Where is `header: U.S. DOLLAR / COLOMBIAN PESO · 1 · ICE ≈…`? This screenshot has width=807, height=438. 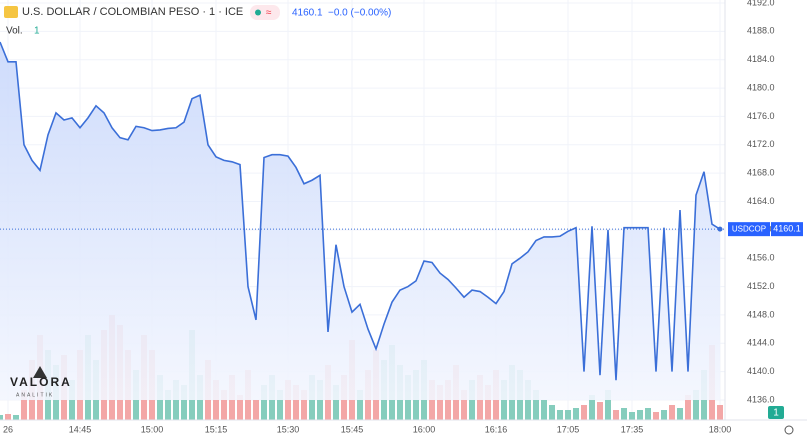 header: U.S. DOLLAR / COLOMBIAN PESO · 1 · ICE ≈… is located at coordinates (197, 21).